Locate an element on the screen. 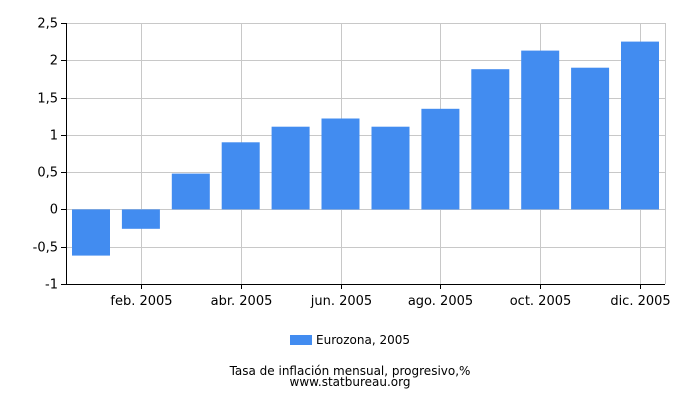 This screenshot has width=700, height=400. source-url: www.statbureau.org is located at coordinates (350, 382).